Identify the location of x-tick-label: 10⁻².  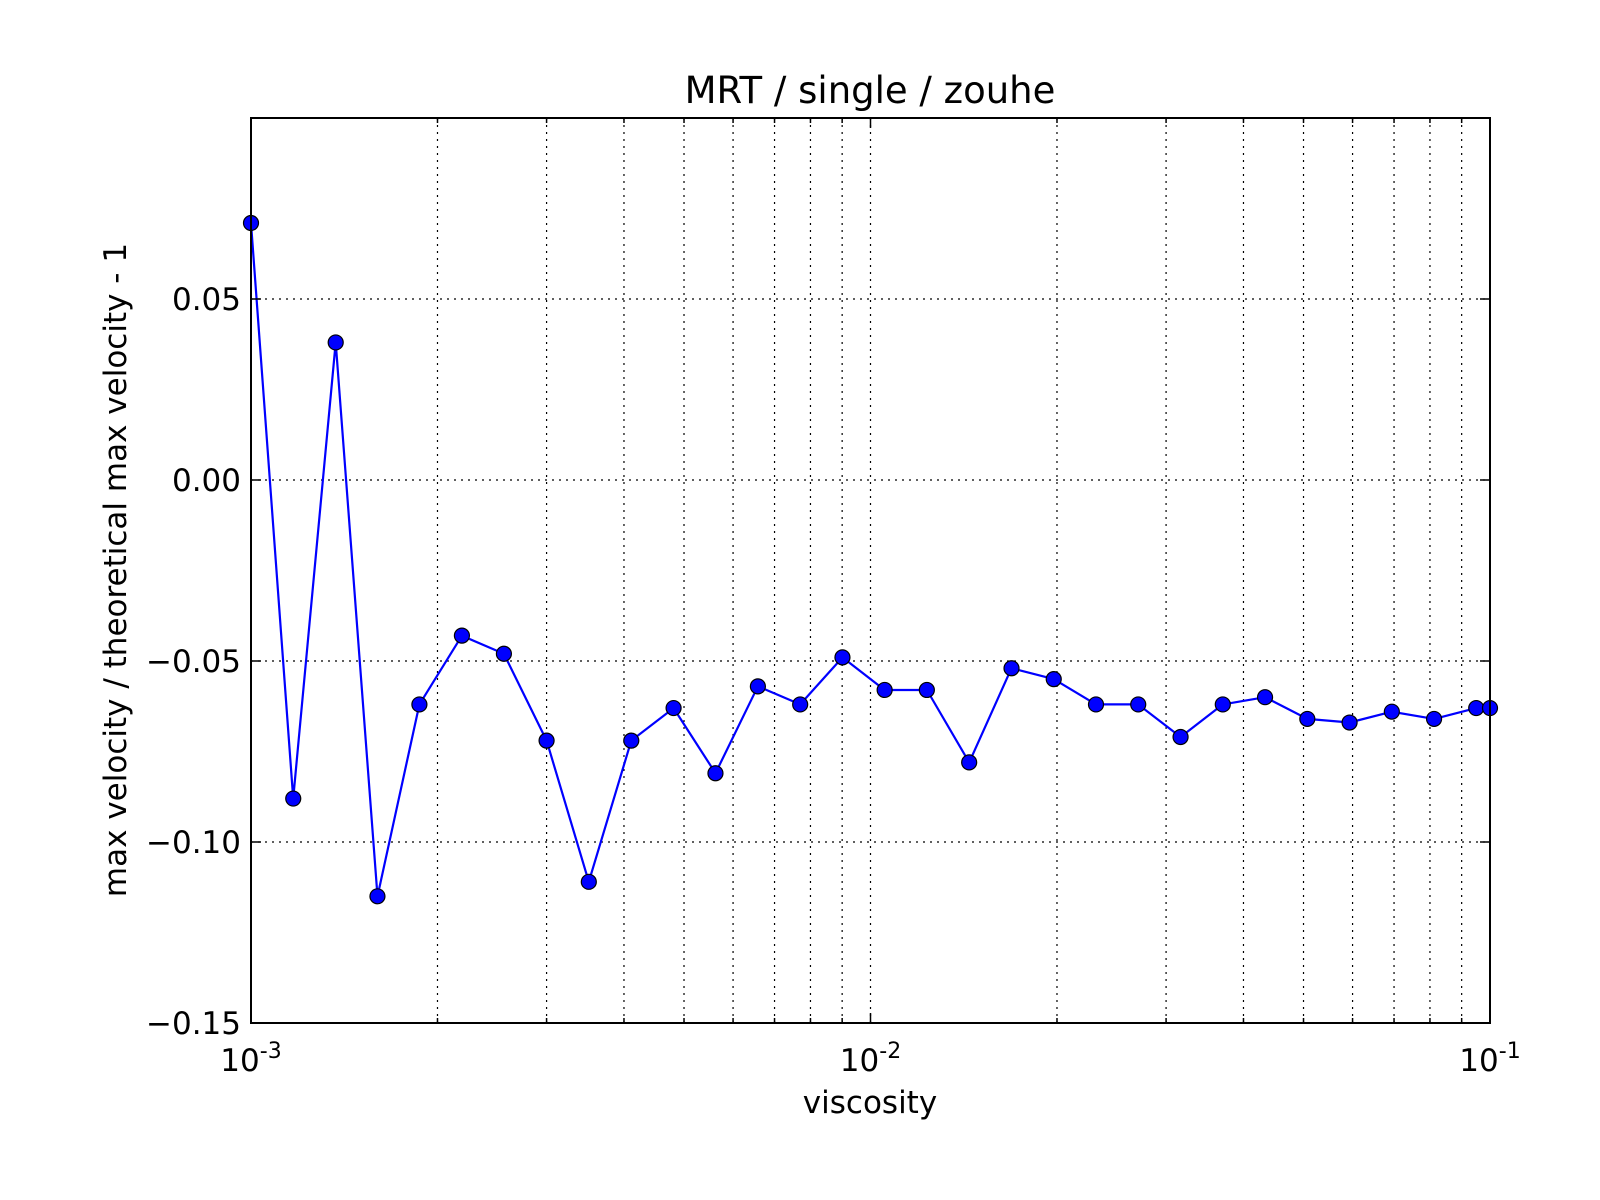
(870, 1059).